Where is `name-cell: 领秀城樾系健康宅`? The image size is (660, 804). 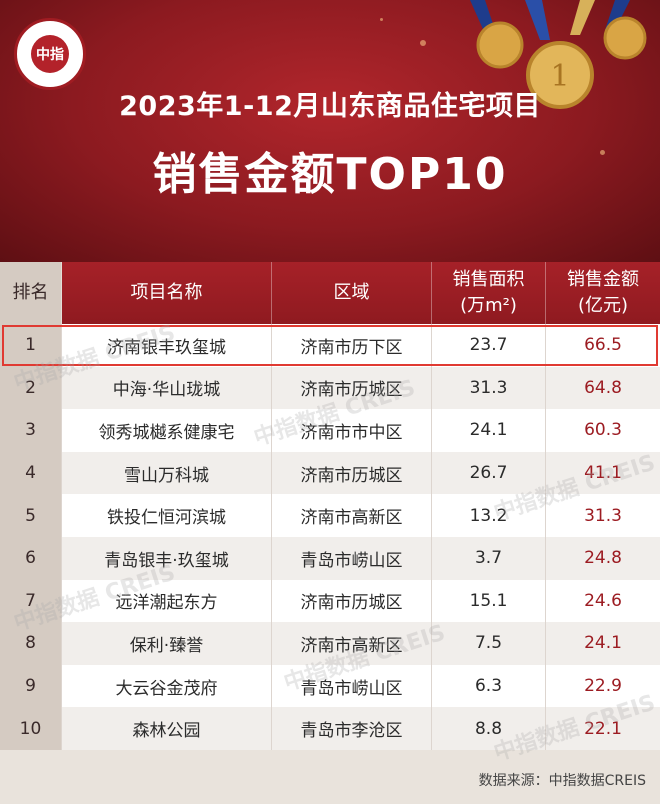
name-cell: 领秀城樾系健康宅 is located at coordinates (167, 430).